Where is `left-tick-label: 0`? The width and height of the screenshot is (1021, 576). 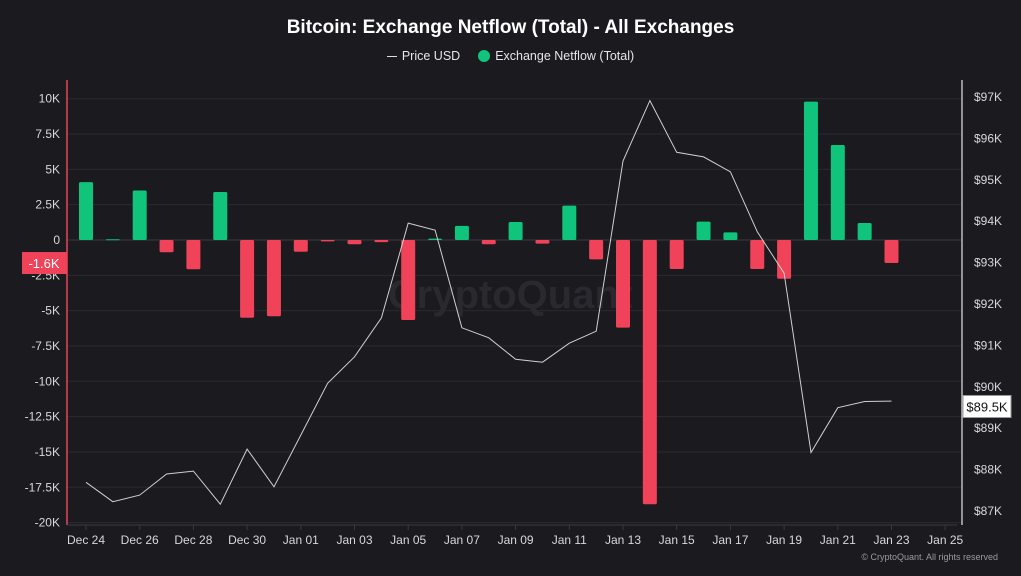
left-tick-label: 0 is located at coordinates (56, 240).